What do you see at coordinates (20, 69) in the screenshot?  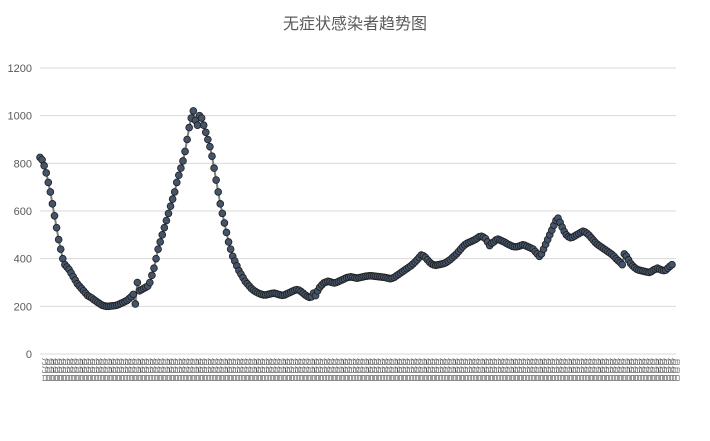 I see `y-tick-label: 1200` at bounding box center [20, 69].